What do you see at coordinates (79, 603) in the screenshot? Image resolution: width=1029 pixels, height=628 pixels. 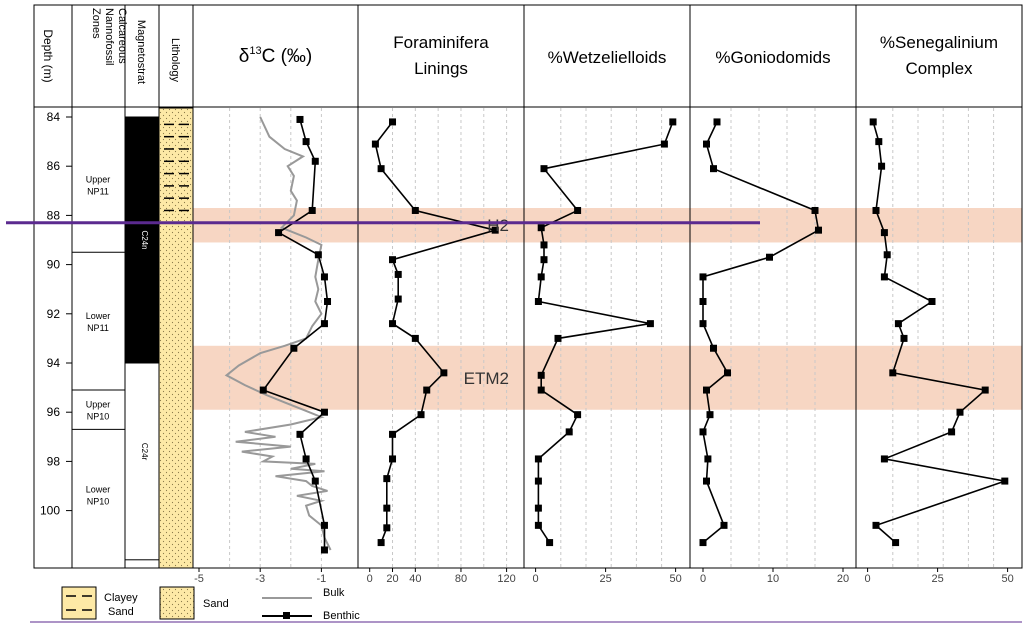 I see `legend-clayey-sand-swatch` at bounding box center [79, 603].